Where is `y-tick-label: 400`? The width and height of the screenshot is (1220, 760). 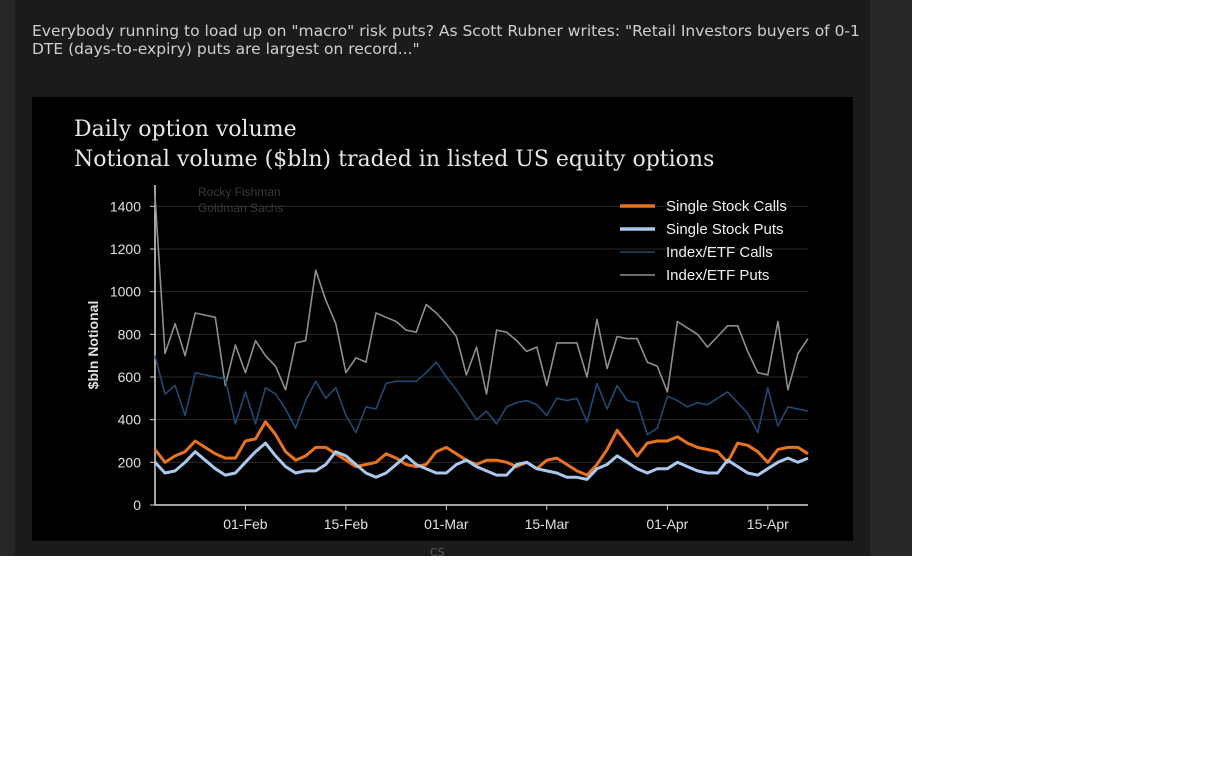
y-tick-label: 400 is located at coordinates (130, 420).